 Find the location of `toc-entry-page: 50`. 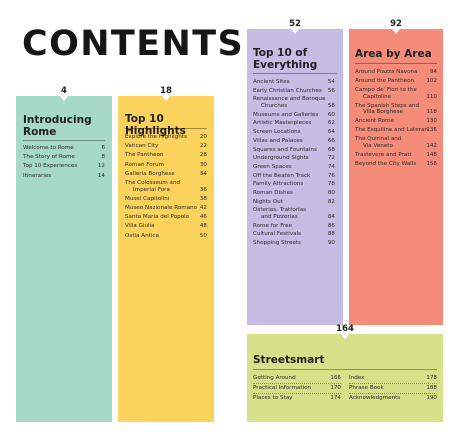

toc-entry-page: 50 is located at coordinates (203, 235).